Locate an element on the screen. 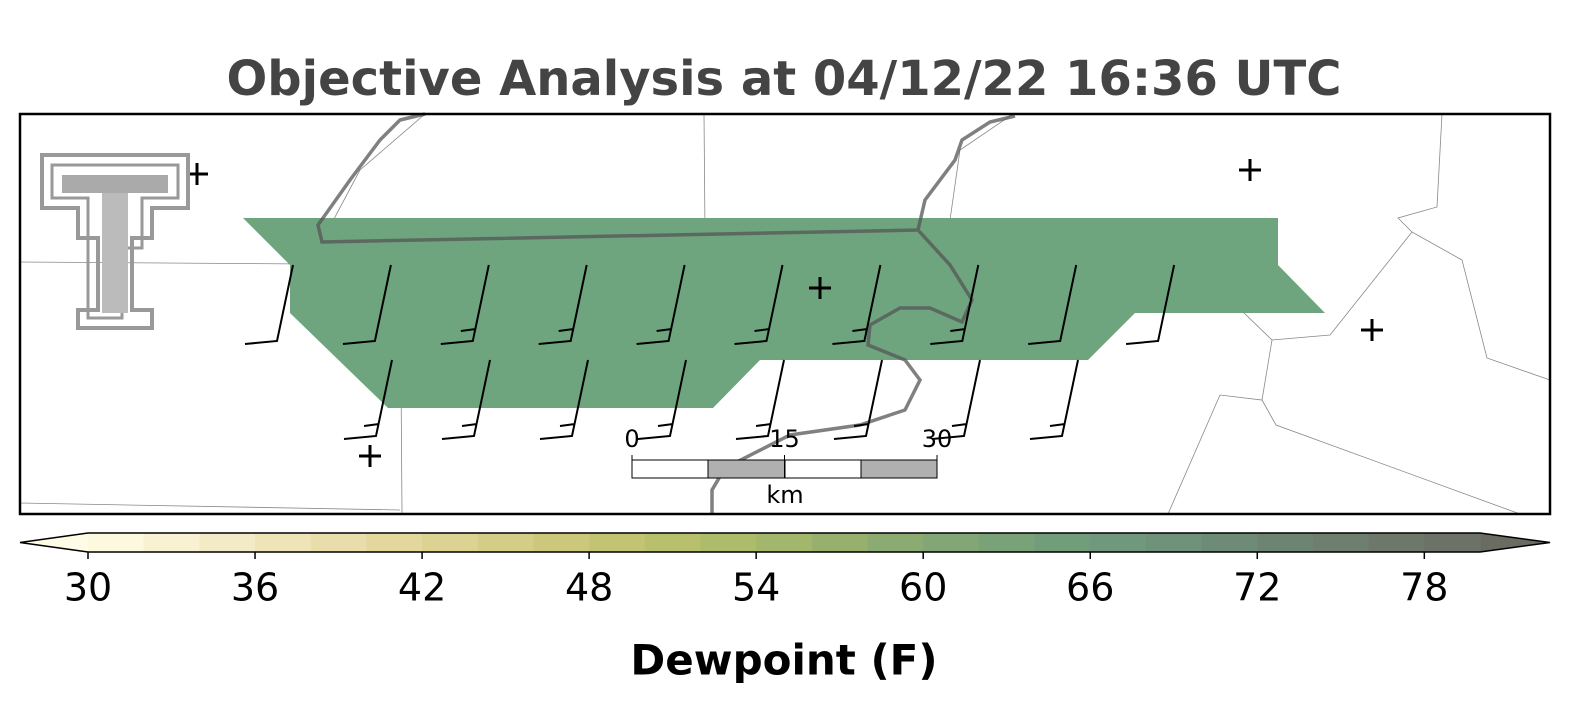 The image size is (1589, 716). scale-bar: km 0 15 30 is located at coordinates (788, 467).